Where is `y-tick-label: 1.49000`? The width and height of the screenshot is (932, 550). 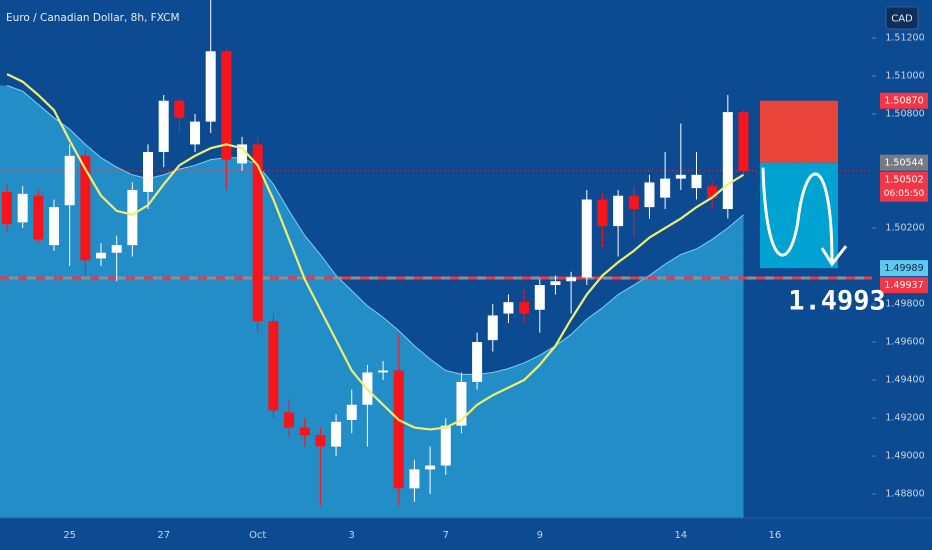
y-tick-label: 1.49000 is located at coordinates (904, 456).